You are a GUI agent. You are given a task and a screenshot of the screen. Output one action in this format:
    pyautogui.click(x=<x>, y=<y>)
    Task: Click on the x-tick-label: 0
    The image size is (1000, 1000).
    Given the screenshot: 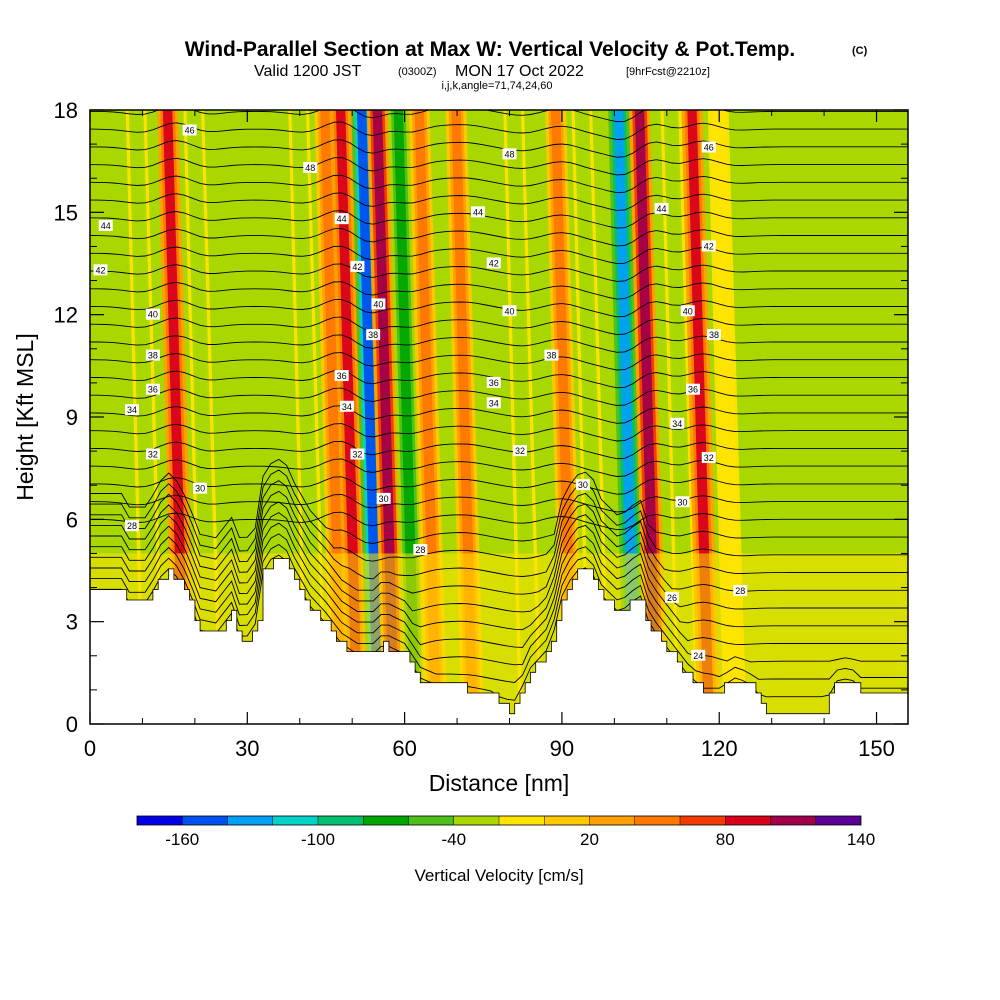 What is the action you would take?
    pyautogui.click(x=90, y=748)
    